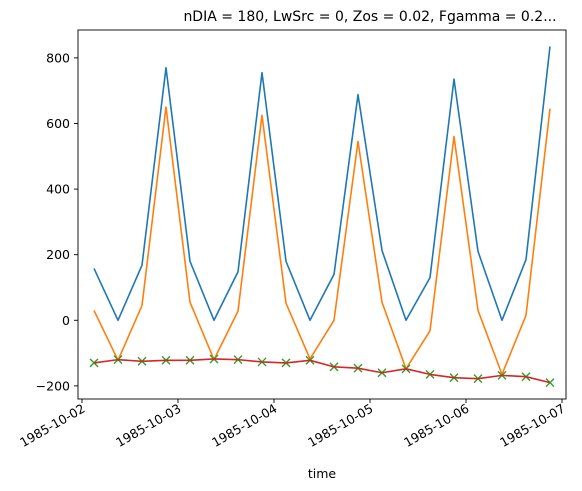 The width and height of the screenshot is (582, 491). Describe the element at coordinates (532, 425) in the screenshot. I see `x-tick-label-5: 1985-10-07` at that location.